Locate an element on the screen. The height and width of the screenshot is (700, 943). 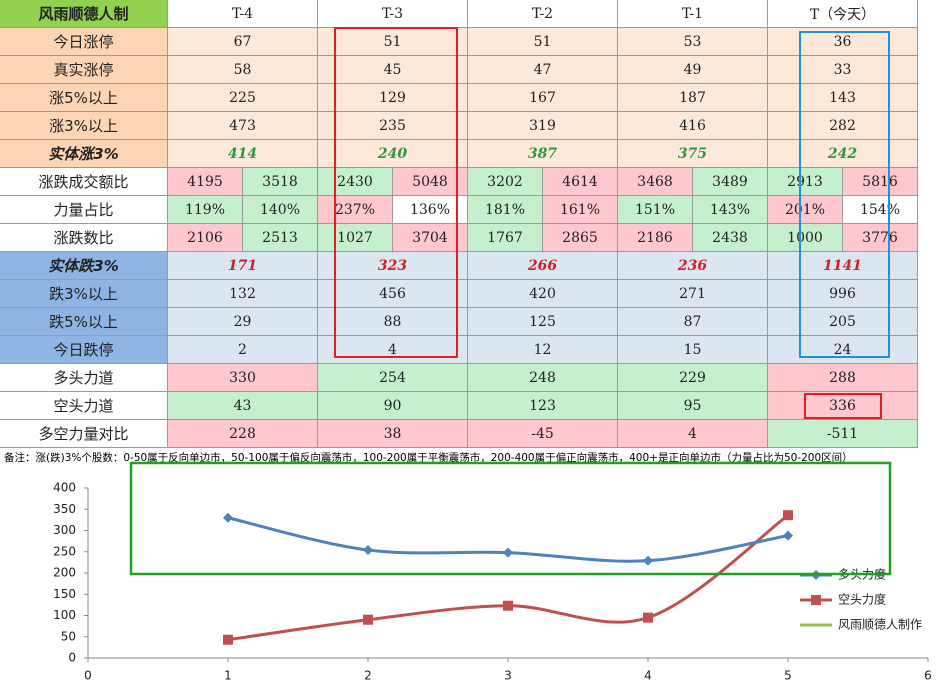
table-cell: T（今天） is located at coordinates (843, 14).